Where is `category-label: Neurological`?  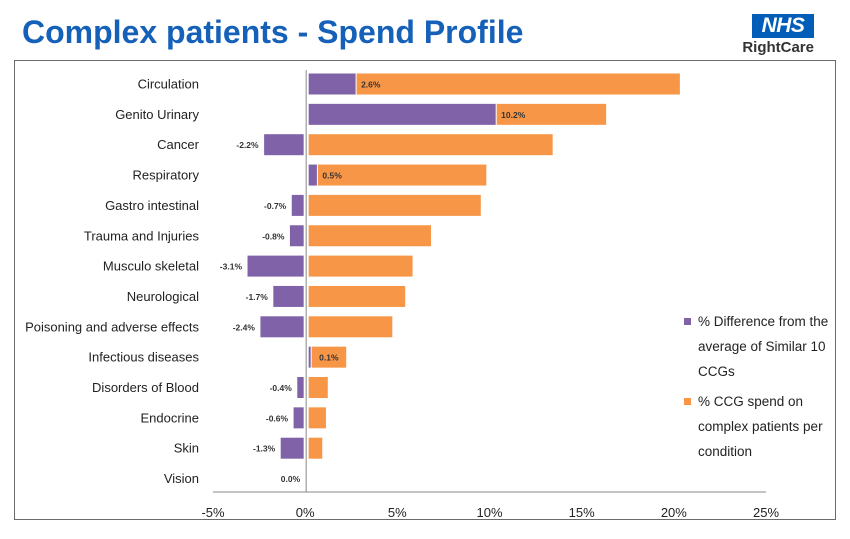 category-label: Neurological is located at coordinates (163, 296).